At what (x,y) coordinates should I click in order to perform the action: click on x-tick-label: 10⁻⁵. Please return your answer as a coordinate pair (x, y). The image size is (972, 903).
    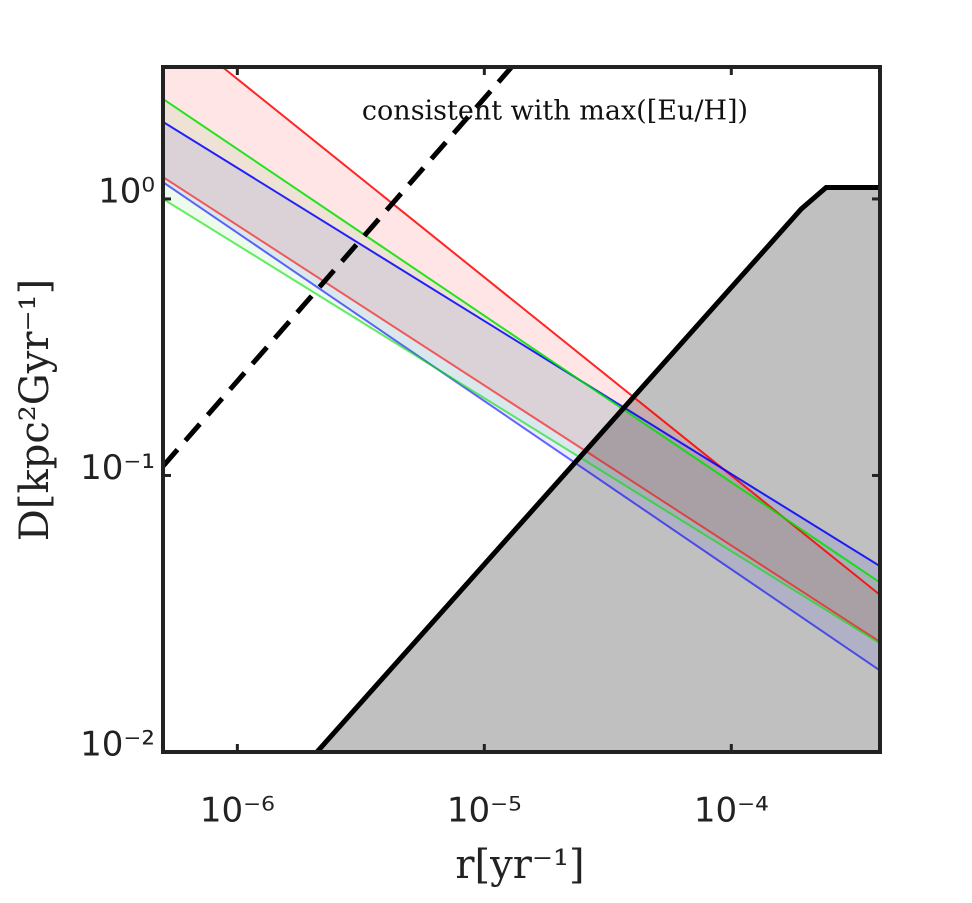
    Looking at the image, I should click on (484, 811).